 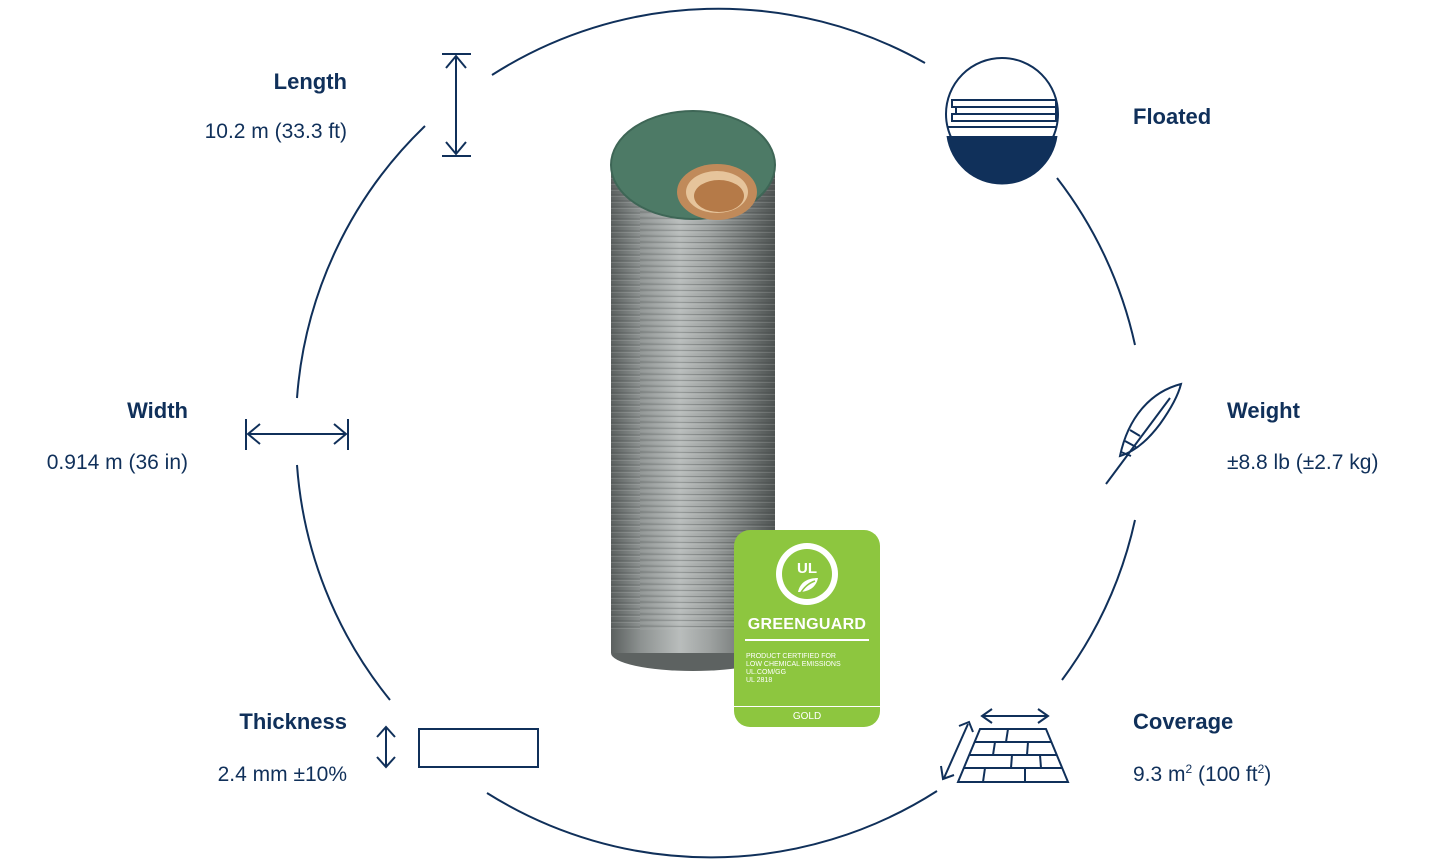 I want to click on ul-leaf-logo-icon: UL, so click(x=807, y=574).